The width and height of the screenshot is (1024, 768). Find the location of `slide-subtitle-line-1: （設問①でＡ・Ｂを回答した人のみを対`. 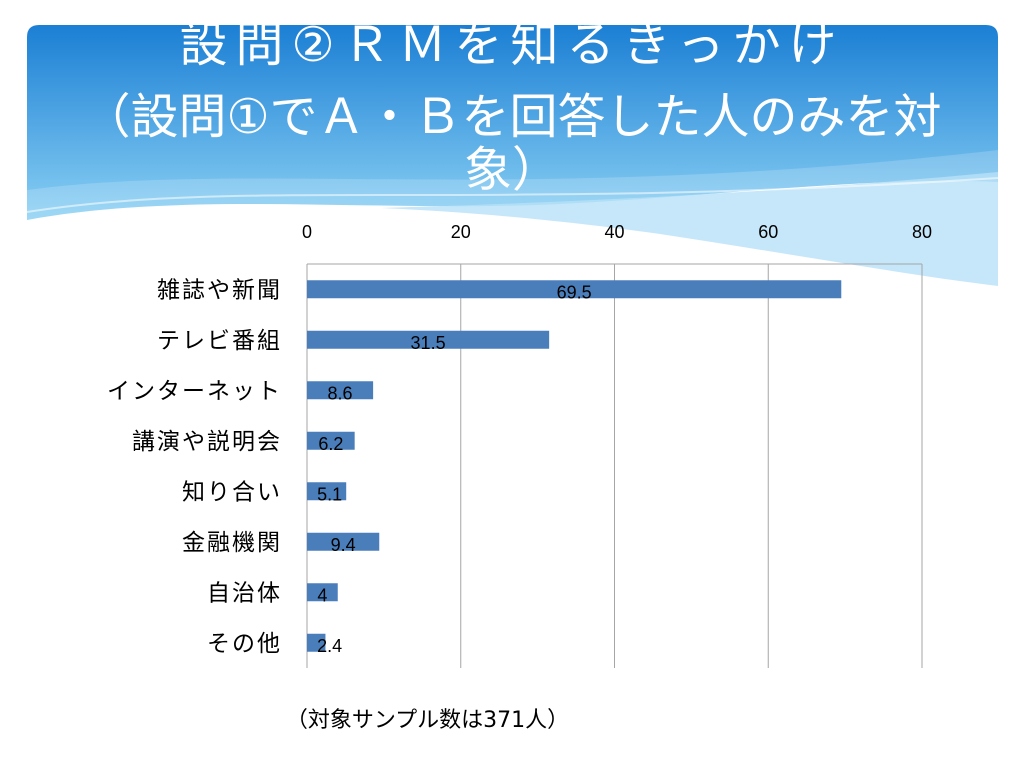

slide-subtitle-line-1: （設問①でＡ・Ｂを回答した人のみを対 is located at coordinates (512, 117).